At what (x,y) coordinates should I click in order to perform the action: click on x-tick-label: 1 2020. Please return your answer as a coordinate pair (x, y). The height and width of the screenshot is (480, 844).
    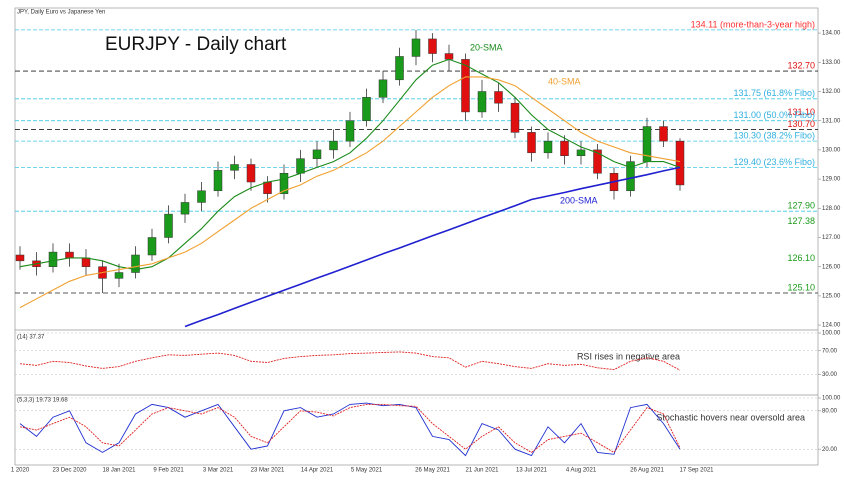
    Looking at the image, I should click on (20, 471).